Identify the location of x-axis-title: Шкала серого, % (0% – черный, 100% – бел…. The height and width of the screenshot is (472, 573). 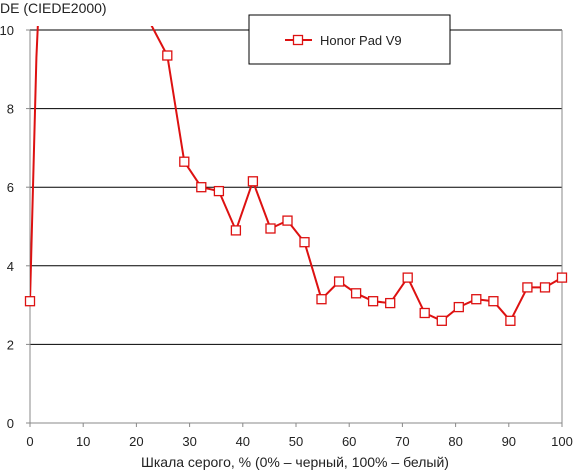
(295, 462).